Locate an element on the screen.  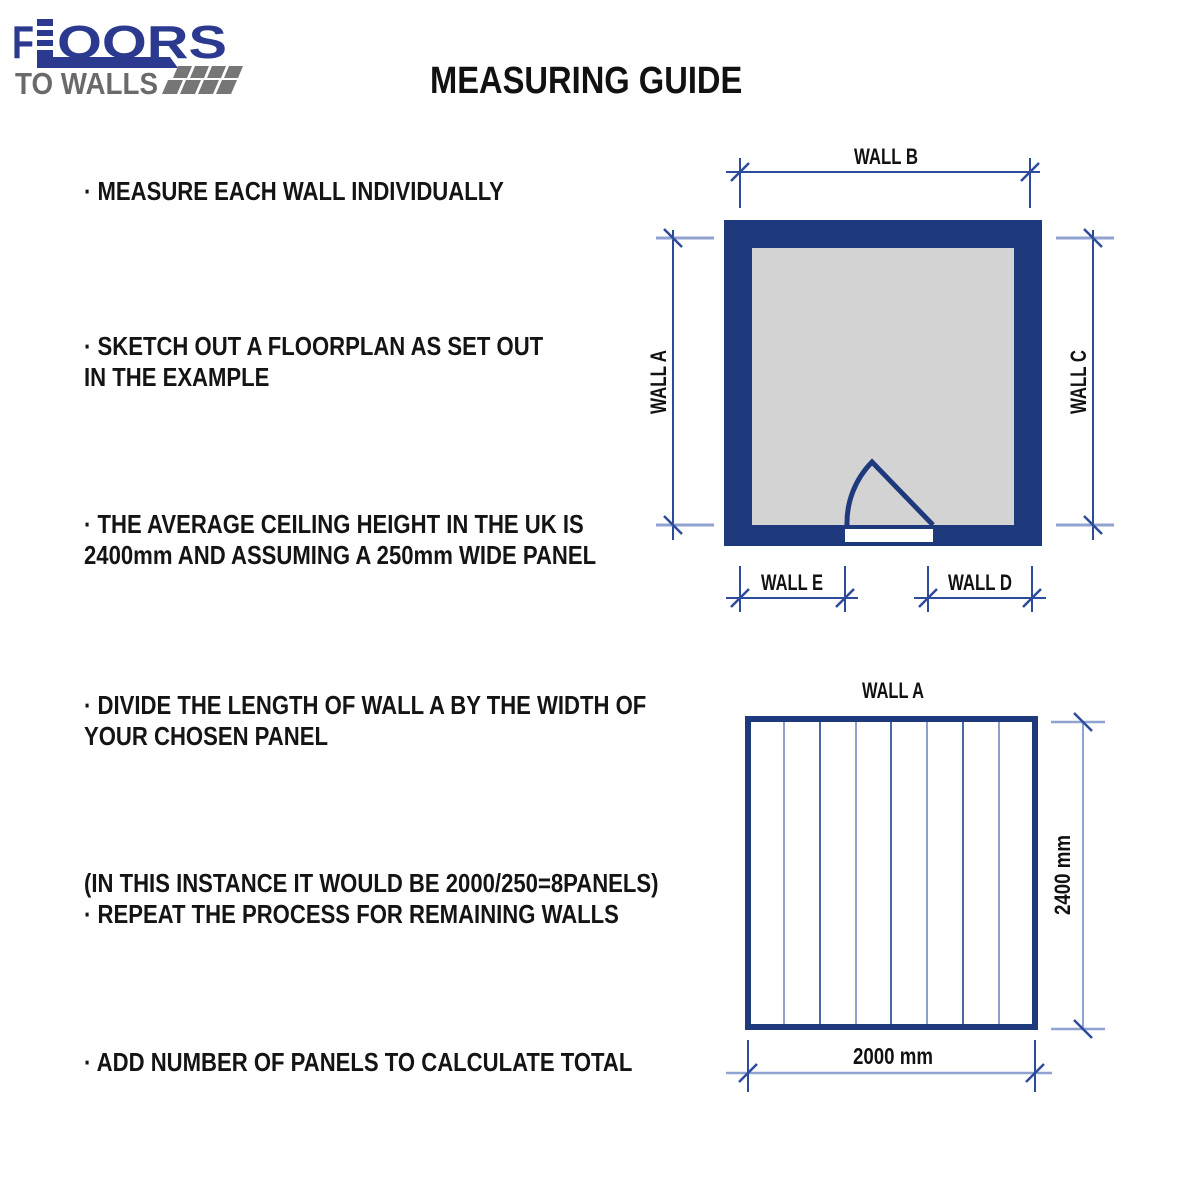
logo-tagline: TO WALLS is located at coordinates (86, 83).